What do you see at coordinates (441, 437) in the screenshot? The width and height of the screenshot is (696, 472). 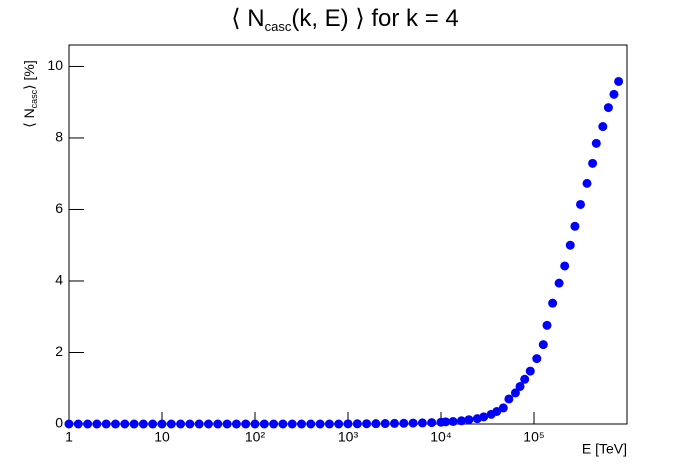 I see `x-tick-label: 10⁴` at bounding box center [441, 437].